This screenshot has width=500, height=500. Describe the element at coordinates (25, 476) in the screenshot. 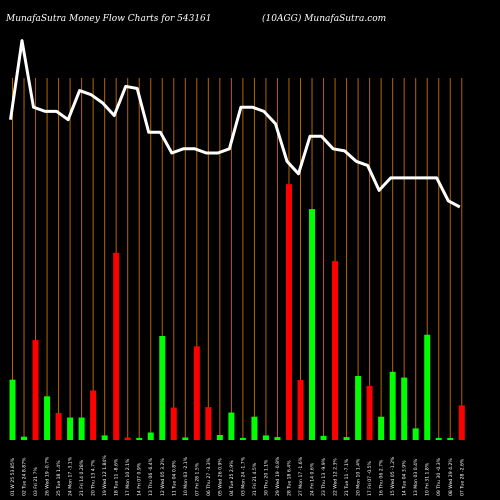

I see `x-tick-label: 02 Tue 24 8.87%` at that location.